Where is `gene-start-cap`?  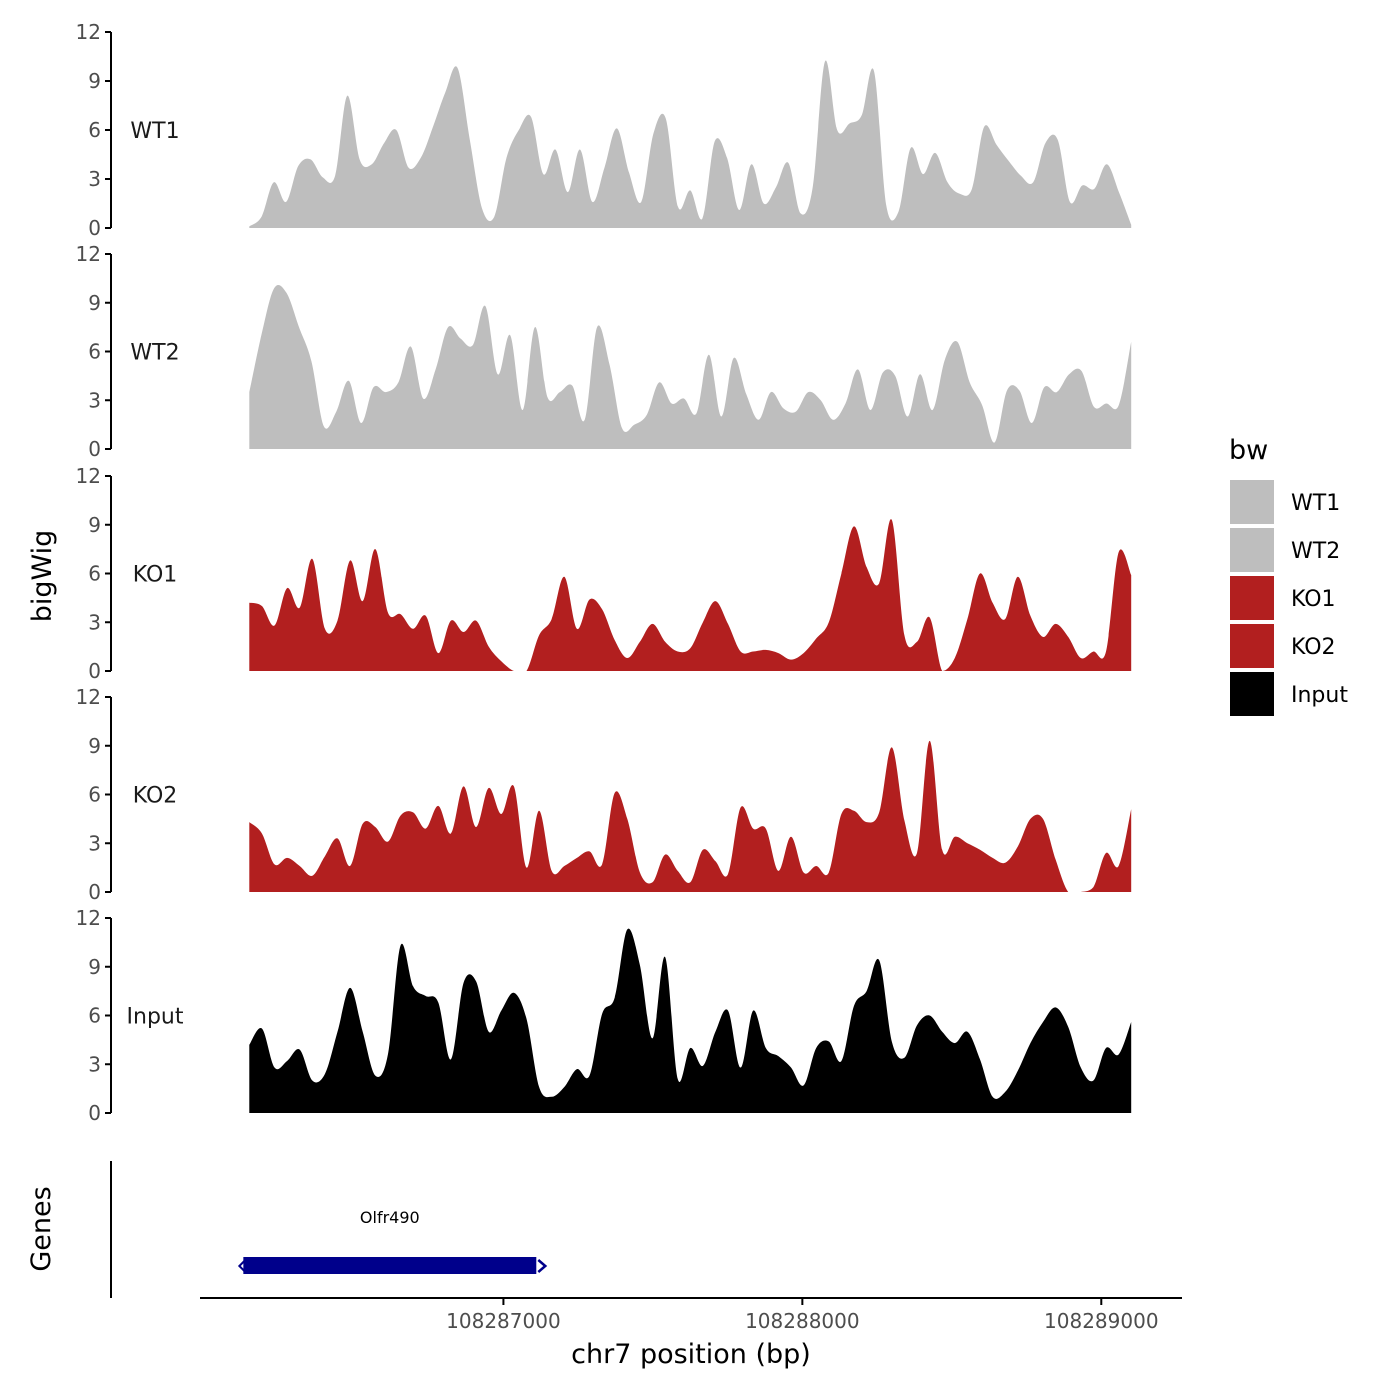 gene-start-cap is located at coordinates (241, 1266).